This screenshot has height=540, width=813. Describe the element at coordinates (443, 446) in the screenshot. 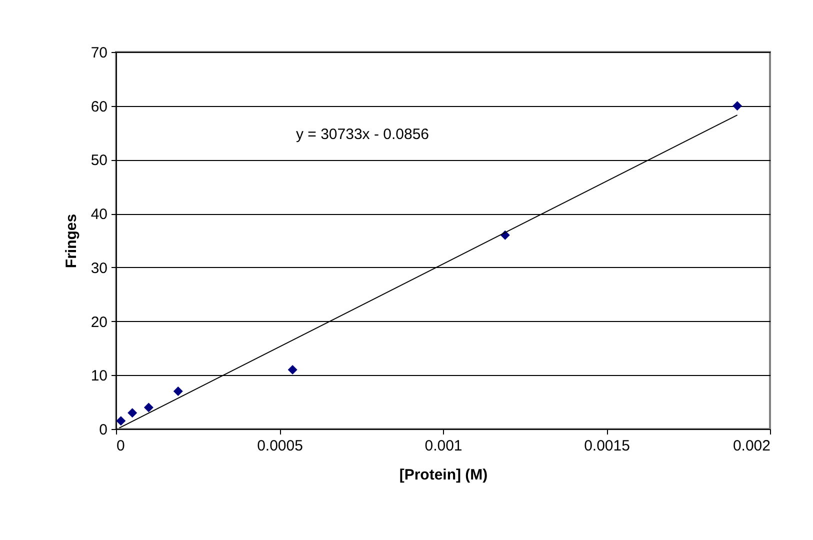

I see `x-tick-label: 0.001` at that location.